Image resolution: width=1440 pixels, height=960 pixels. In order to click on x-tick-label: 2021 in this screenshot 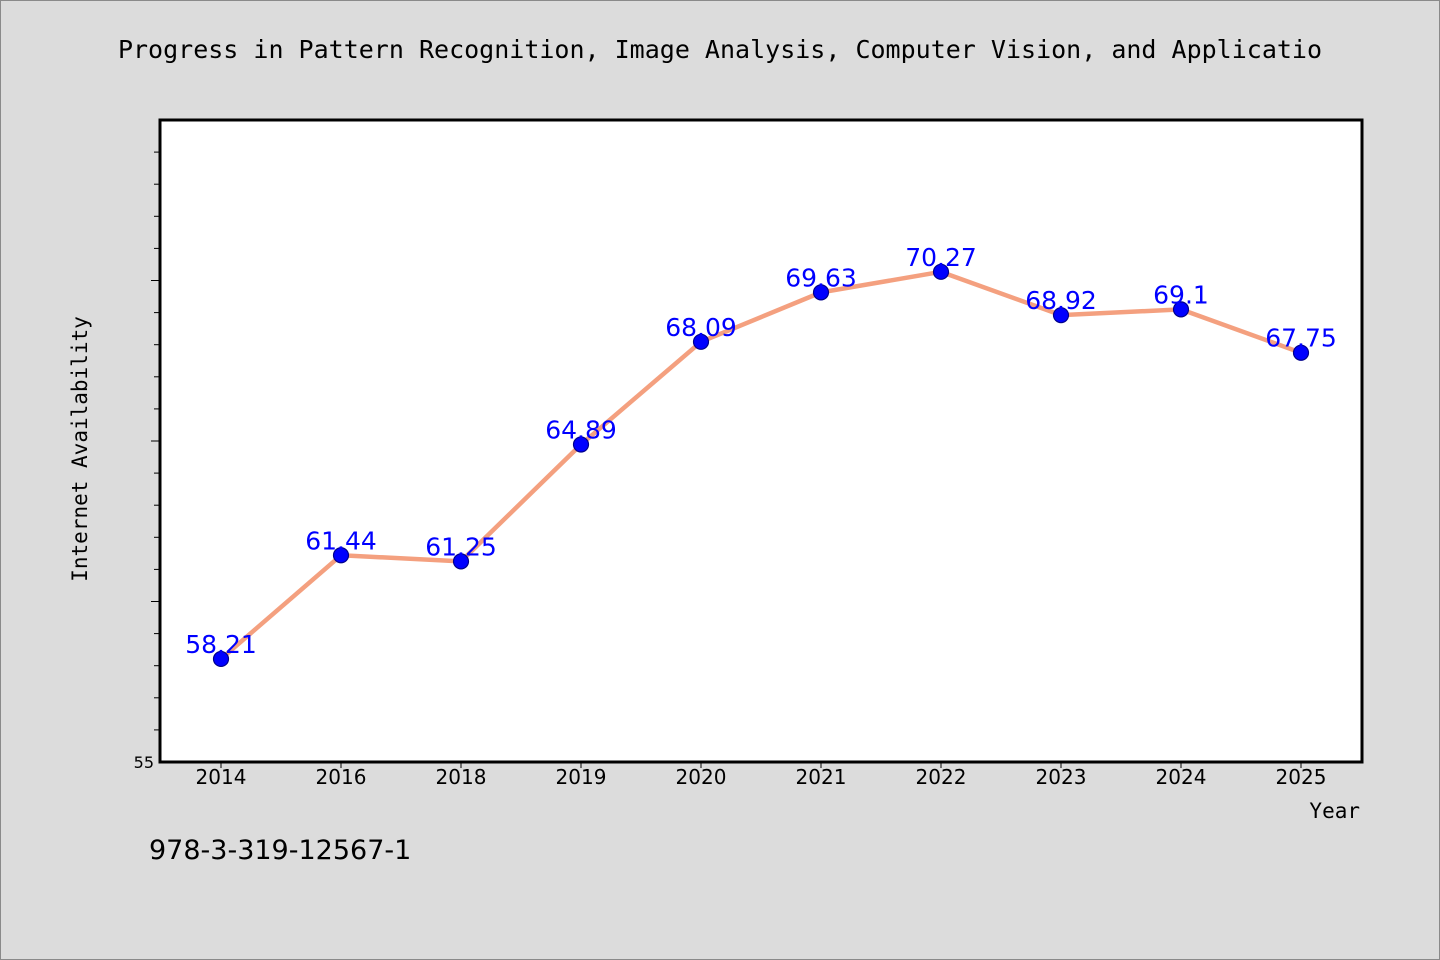, I will do `click(821, 777)`.